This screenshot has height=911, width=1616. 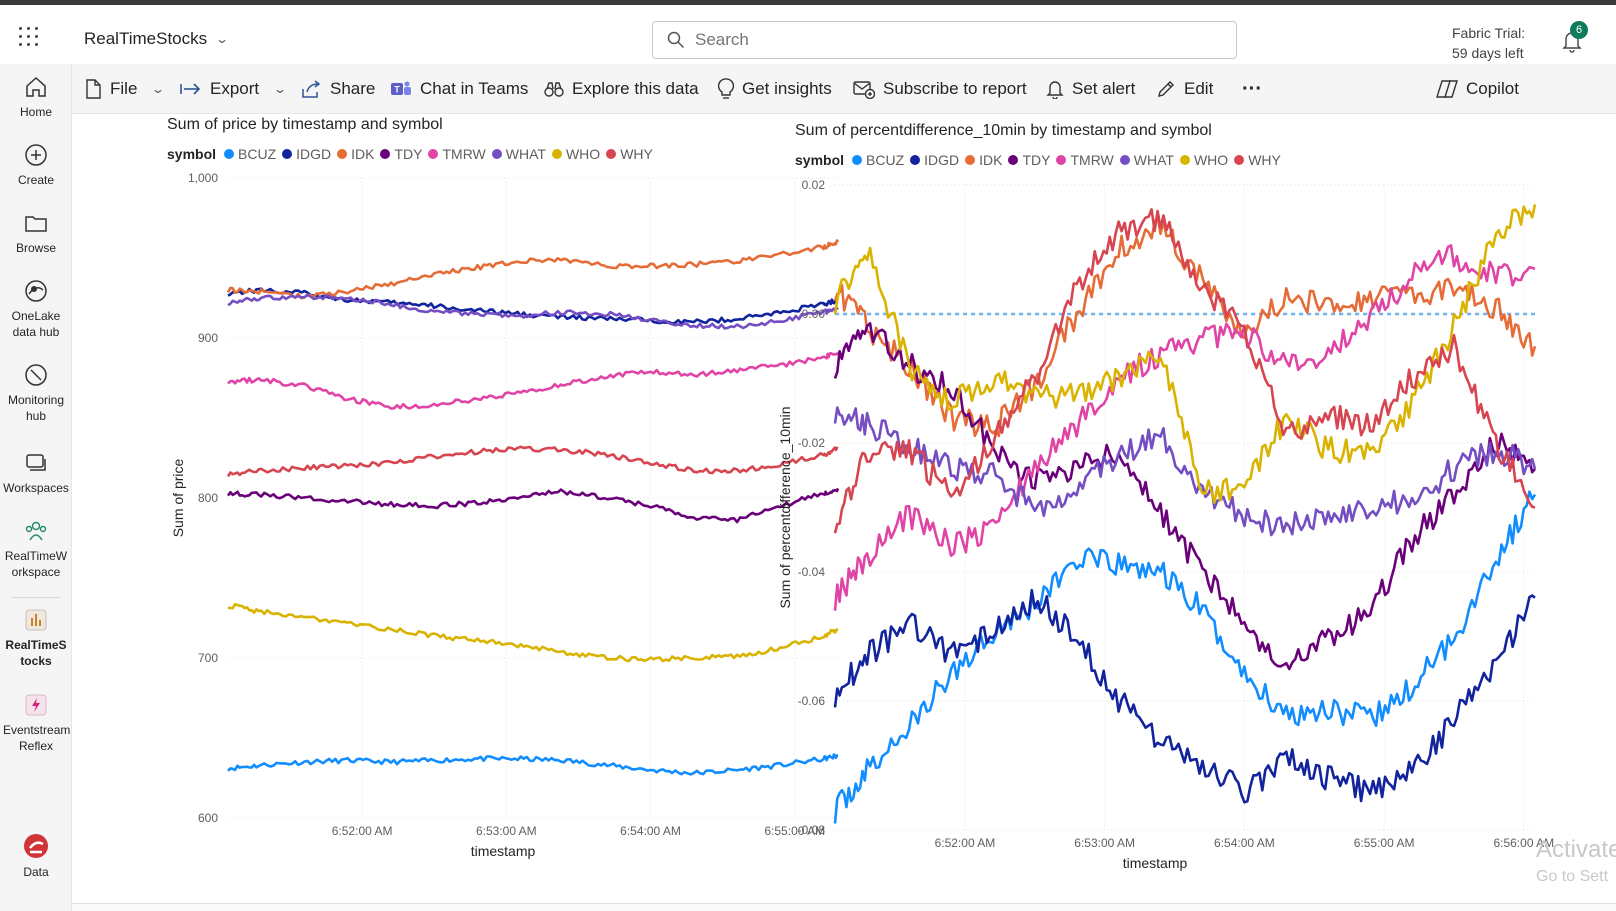 I want to click on percentdiff-chart-legend: symbol BCUZ IDGD IDK TDY TMRW WHAT WHO WHY, so click(x=1041, y=160).